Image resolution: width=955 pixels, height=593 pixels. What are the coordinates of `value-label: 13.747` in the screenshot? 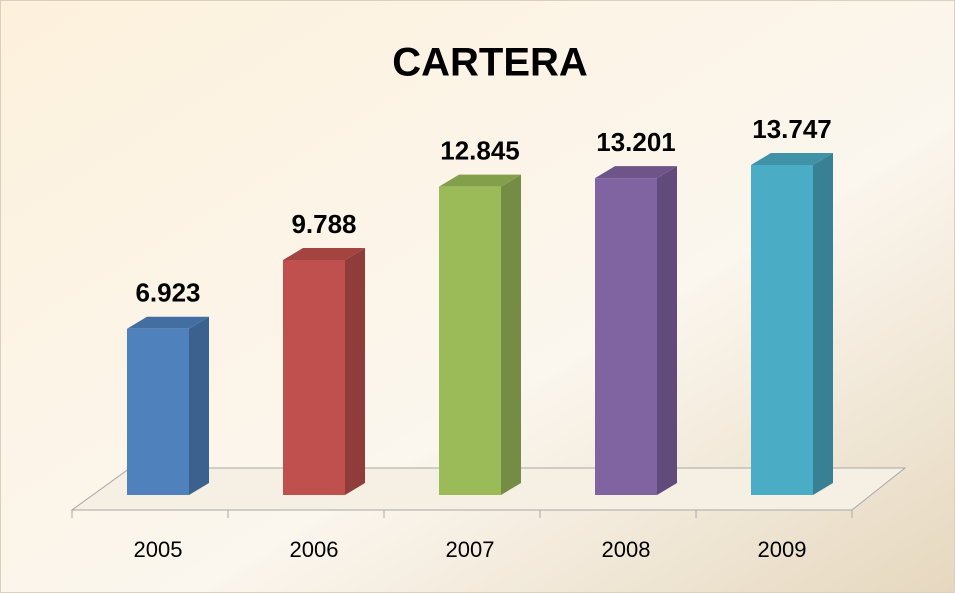 It's located at (792, 129).